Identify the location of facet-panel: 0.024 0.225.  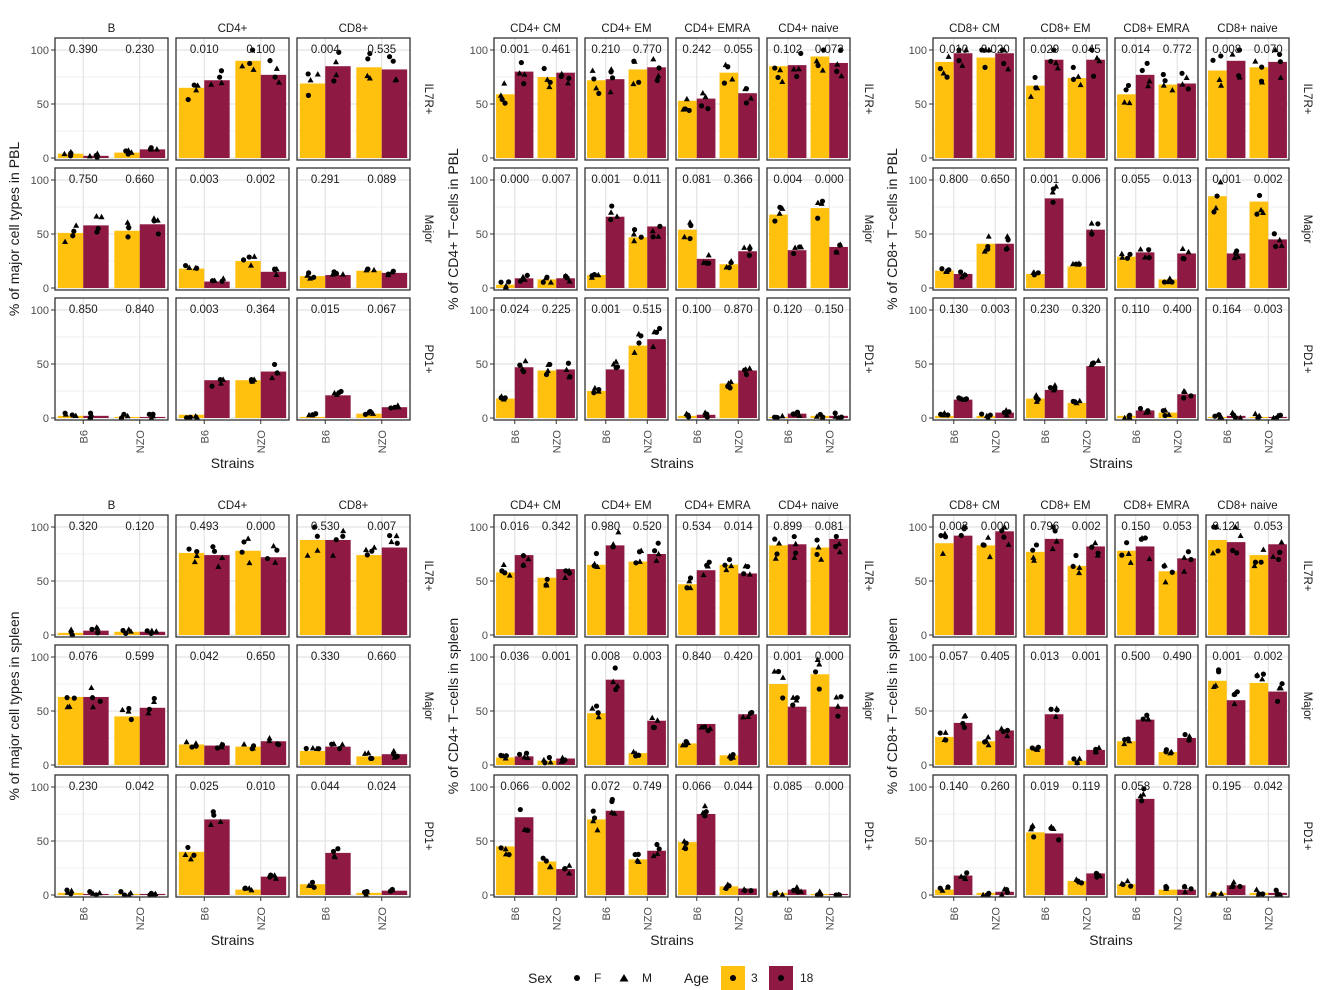
(535, 359).